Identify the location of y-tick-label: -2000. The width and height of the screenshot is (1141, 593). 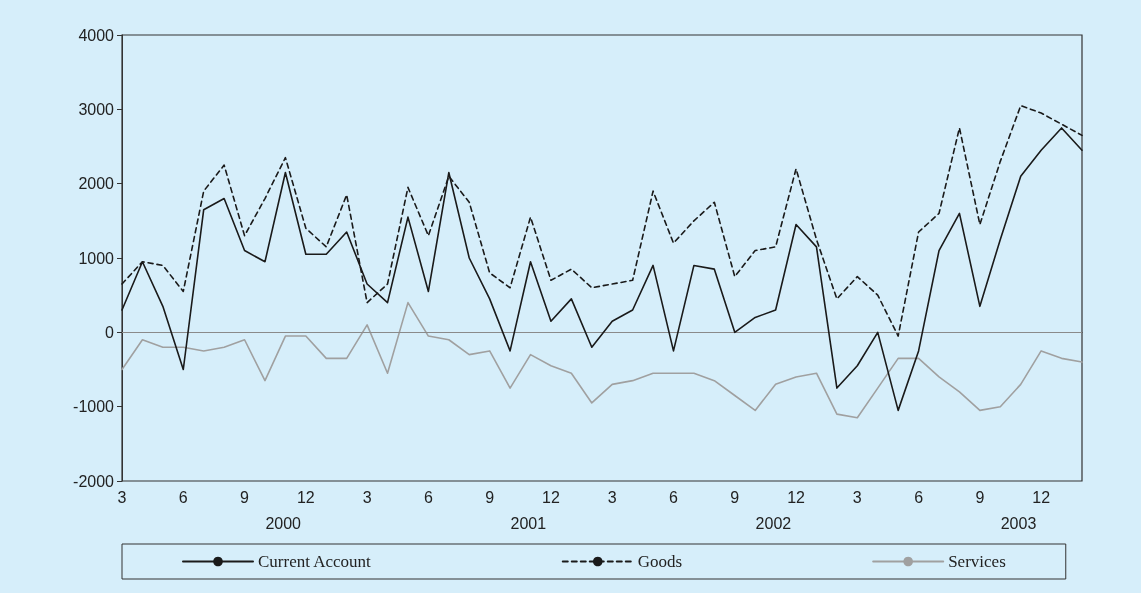
(94, 481).